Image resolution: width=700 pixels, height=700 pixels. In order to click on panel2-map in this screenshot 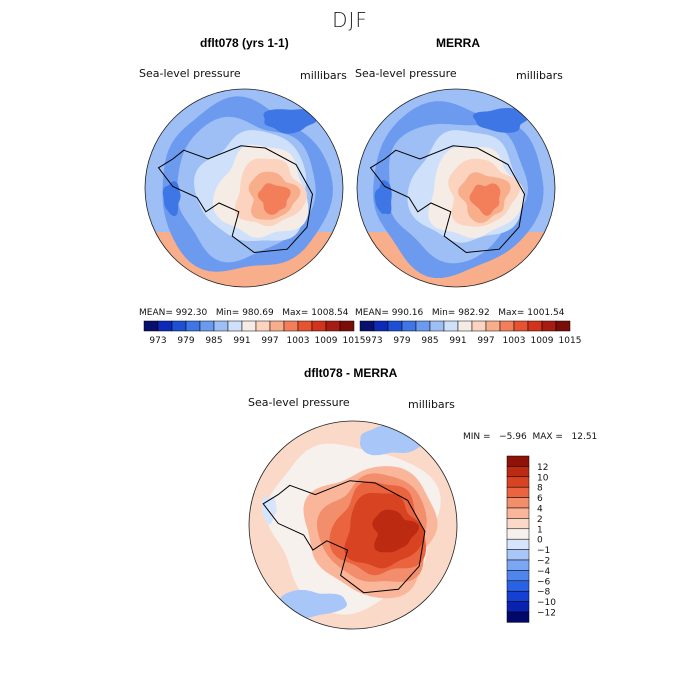, I will do `click(456, 188)`.